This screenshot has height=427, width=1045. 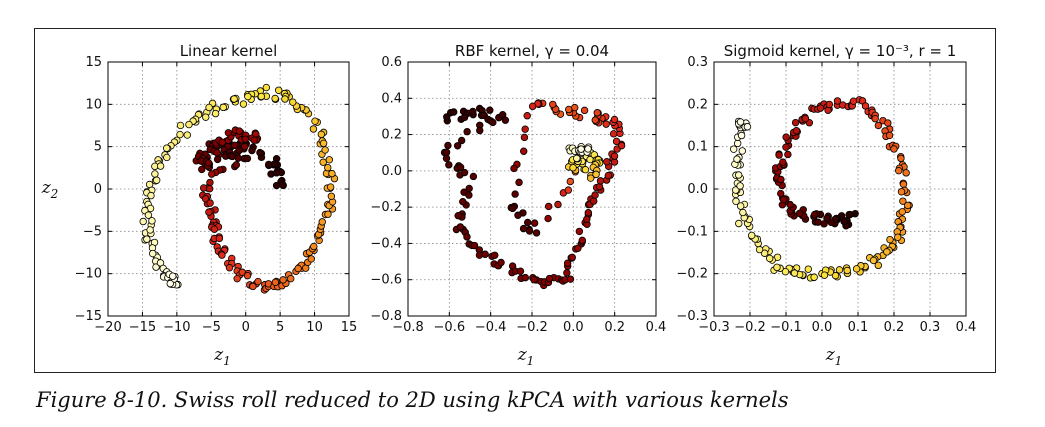 I want to click on x-tick-label: −0.2, so click(x=532, y=327).